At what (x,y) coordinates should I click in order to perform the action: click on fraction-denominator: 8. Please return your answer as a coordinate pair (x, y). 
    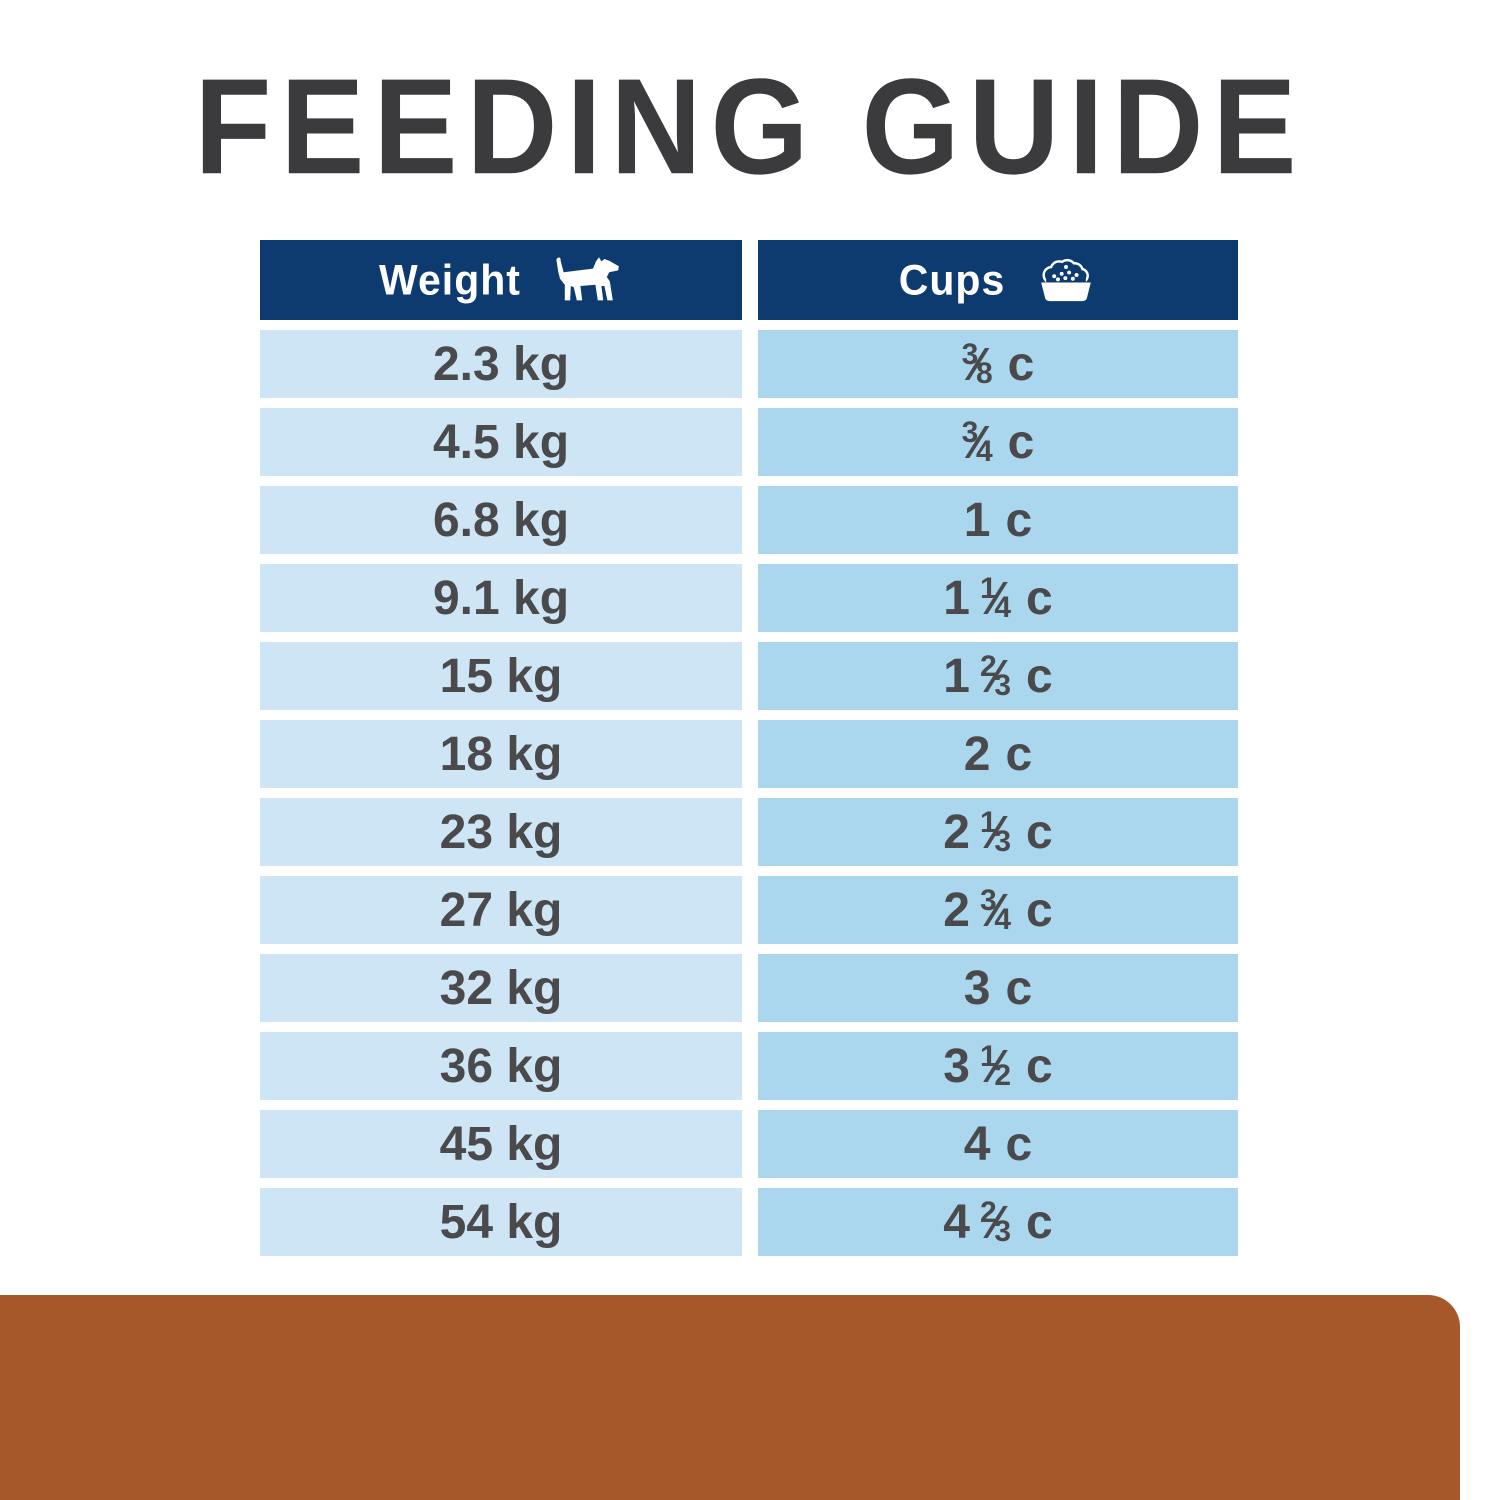
    Looking at the image, I should click on (984, 373).